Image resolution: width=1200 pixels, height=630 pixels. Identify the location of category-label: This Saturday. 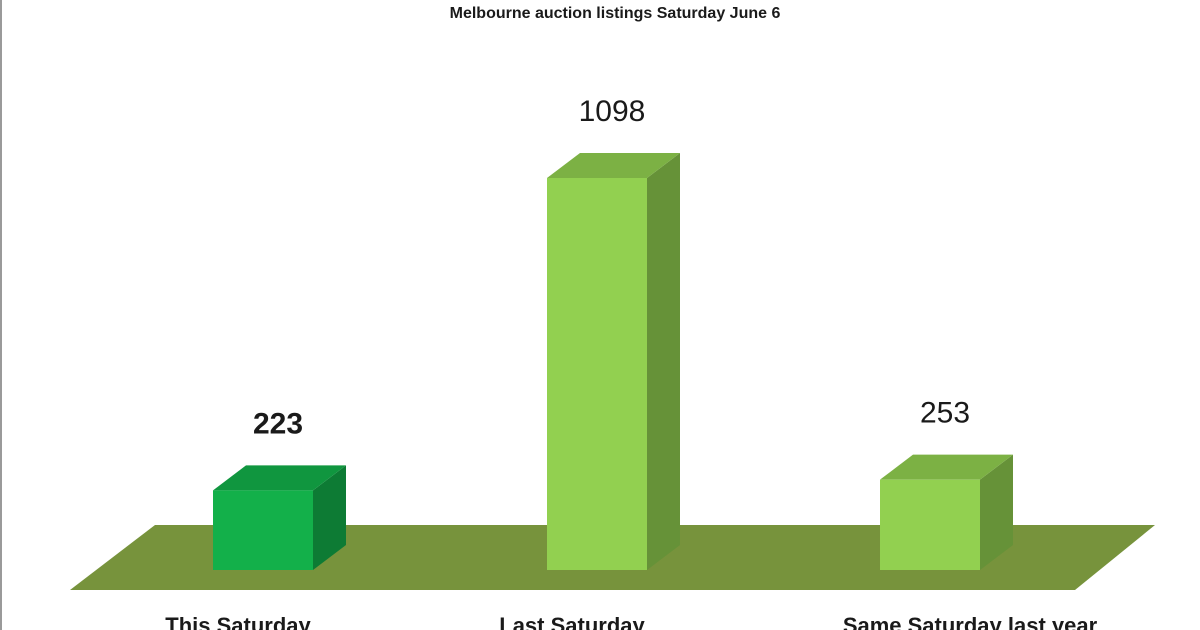
(238, 621).